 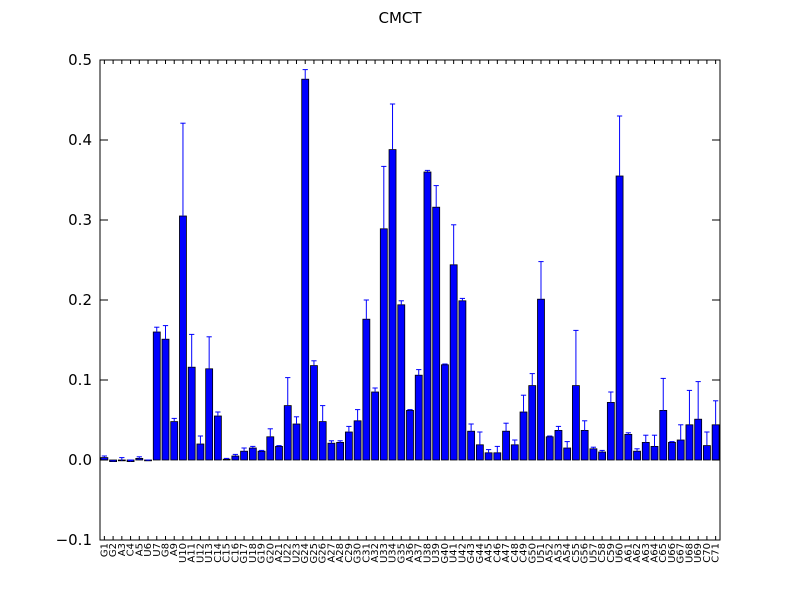 What do you see at coordinates (680, 450) in the screenshot?
I see `bar-G67` at bounding box center [680, 450].